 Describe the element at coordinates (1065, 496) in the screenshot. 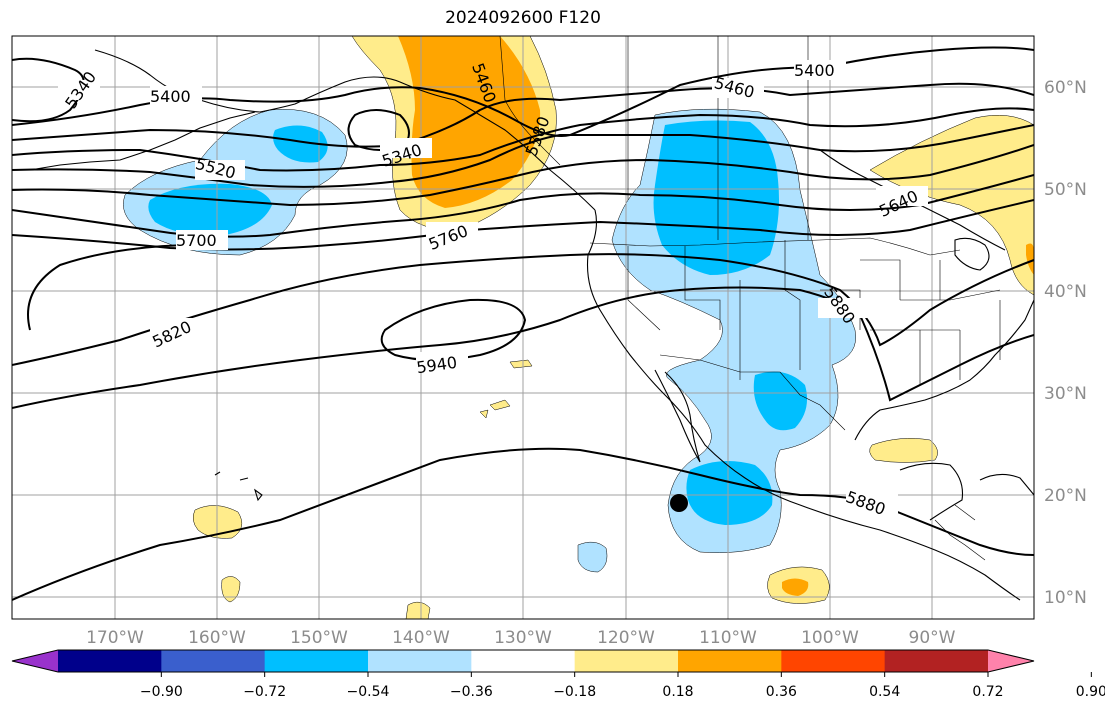

I see `lat-label-20n: 20°N` at that location.